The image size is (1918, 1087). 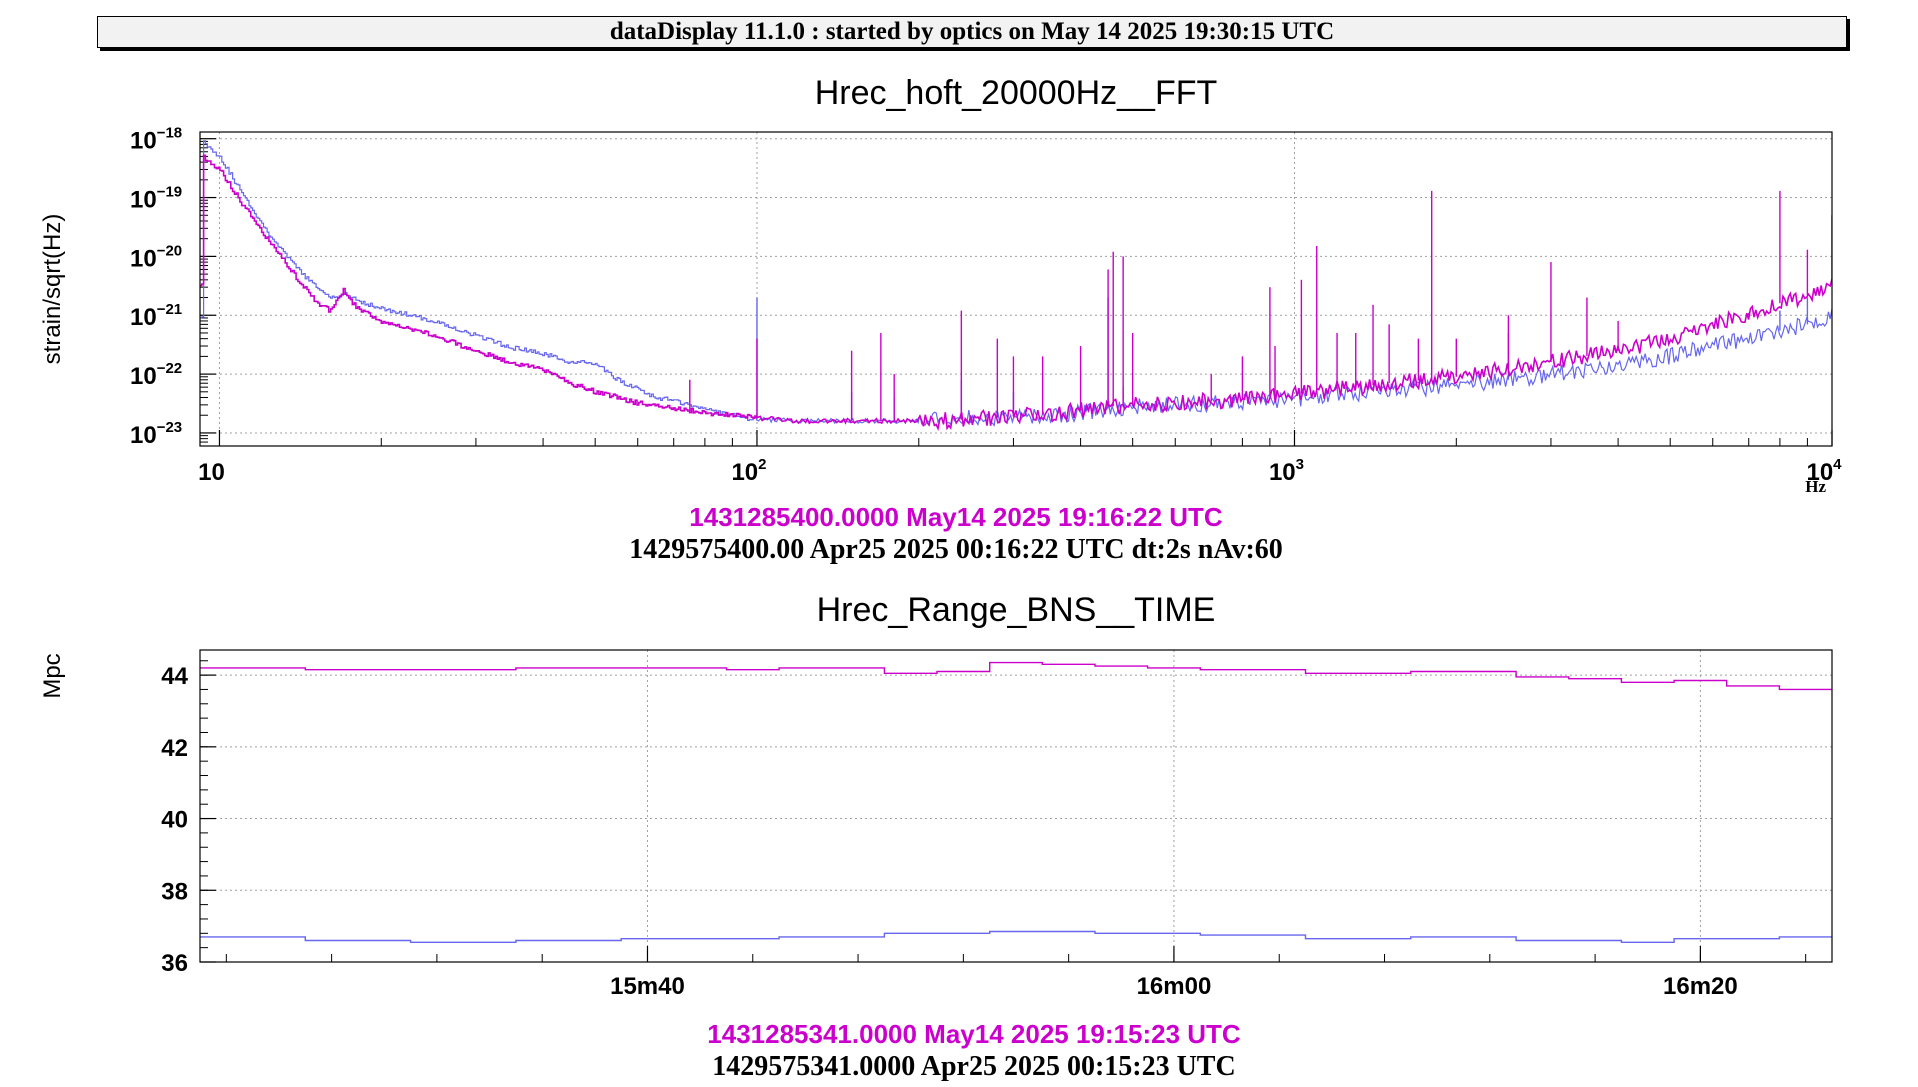 What do you see at coordinates (174, 891) in the screenshot?
I see `range-ytick-label: 38` at bounding box center [174, 891].